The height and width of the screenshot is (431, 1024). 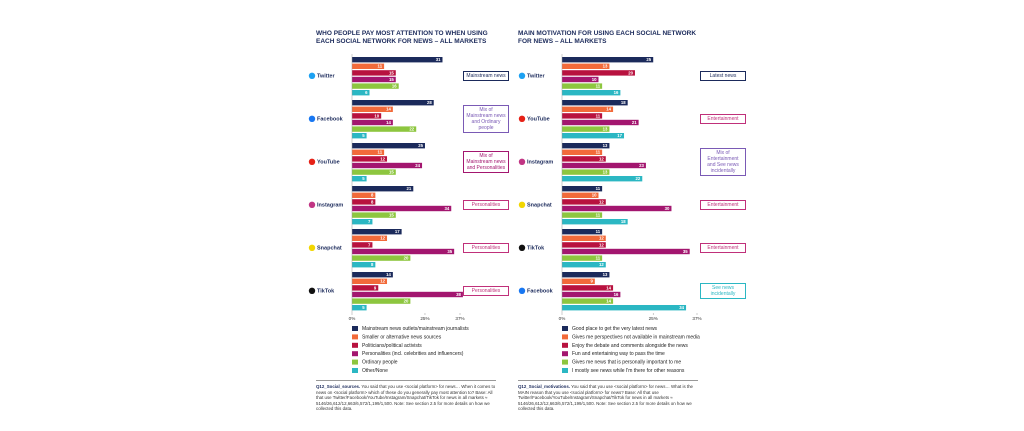 I want to click on annotation: Mainstream news, so click(x=486, y=75).